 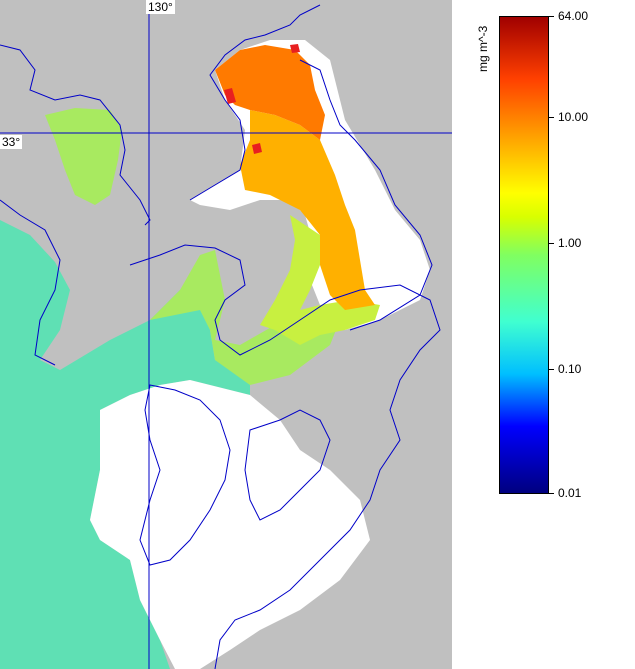 What do you see at coordinates (524, 255) in the screenshot?
I see `colorbar` at bounding box center [524, 255].